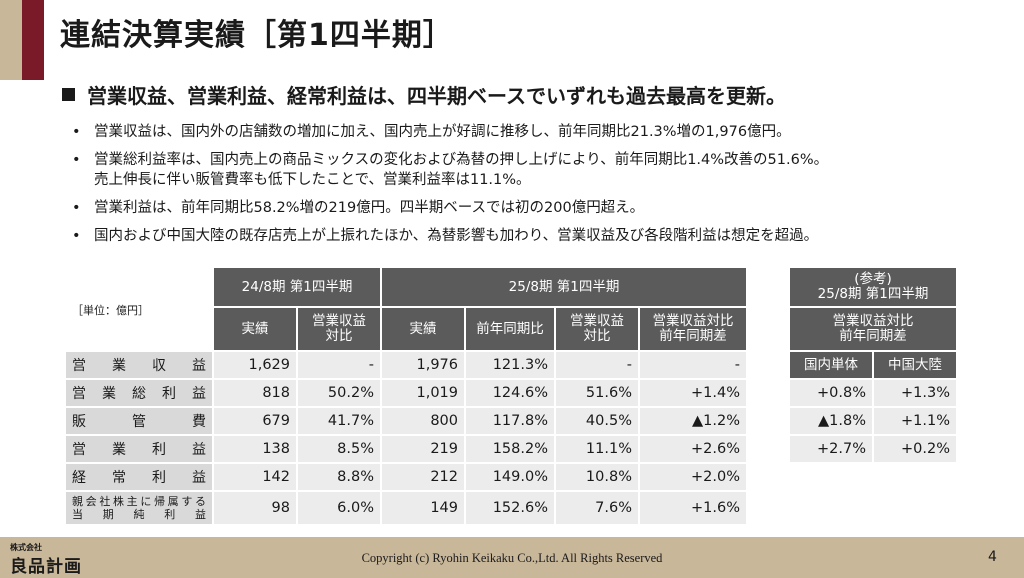  I want to click on table-row: 営業利益 138 8.5% 219 158.2% 11.1% +2.6%, so click(406, 449).